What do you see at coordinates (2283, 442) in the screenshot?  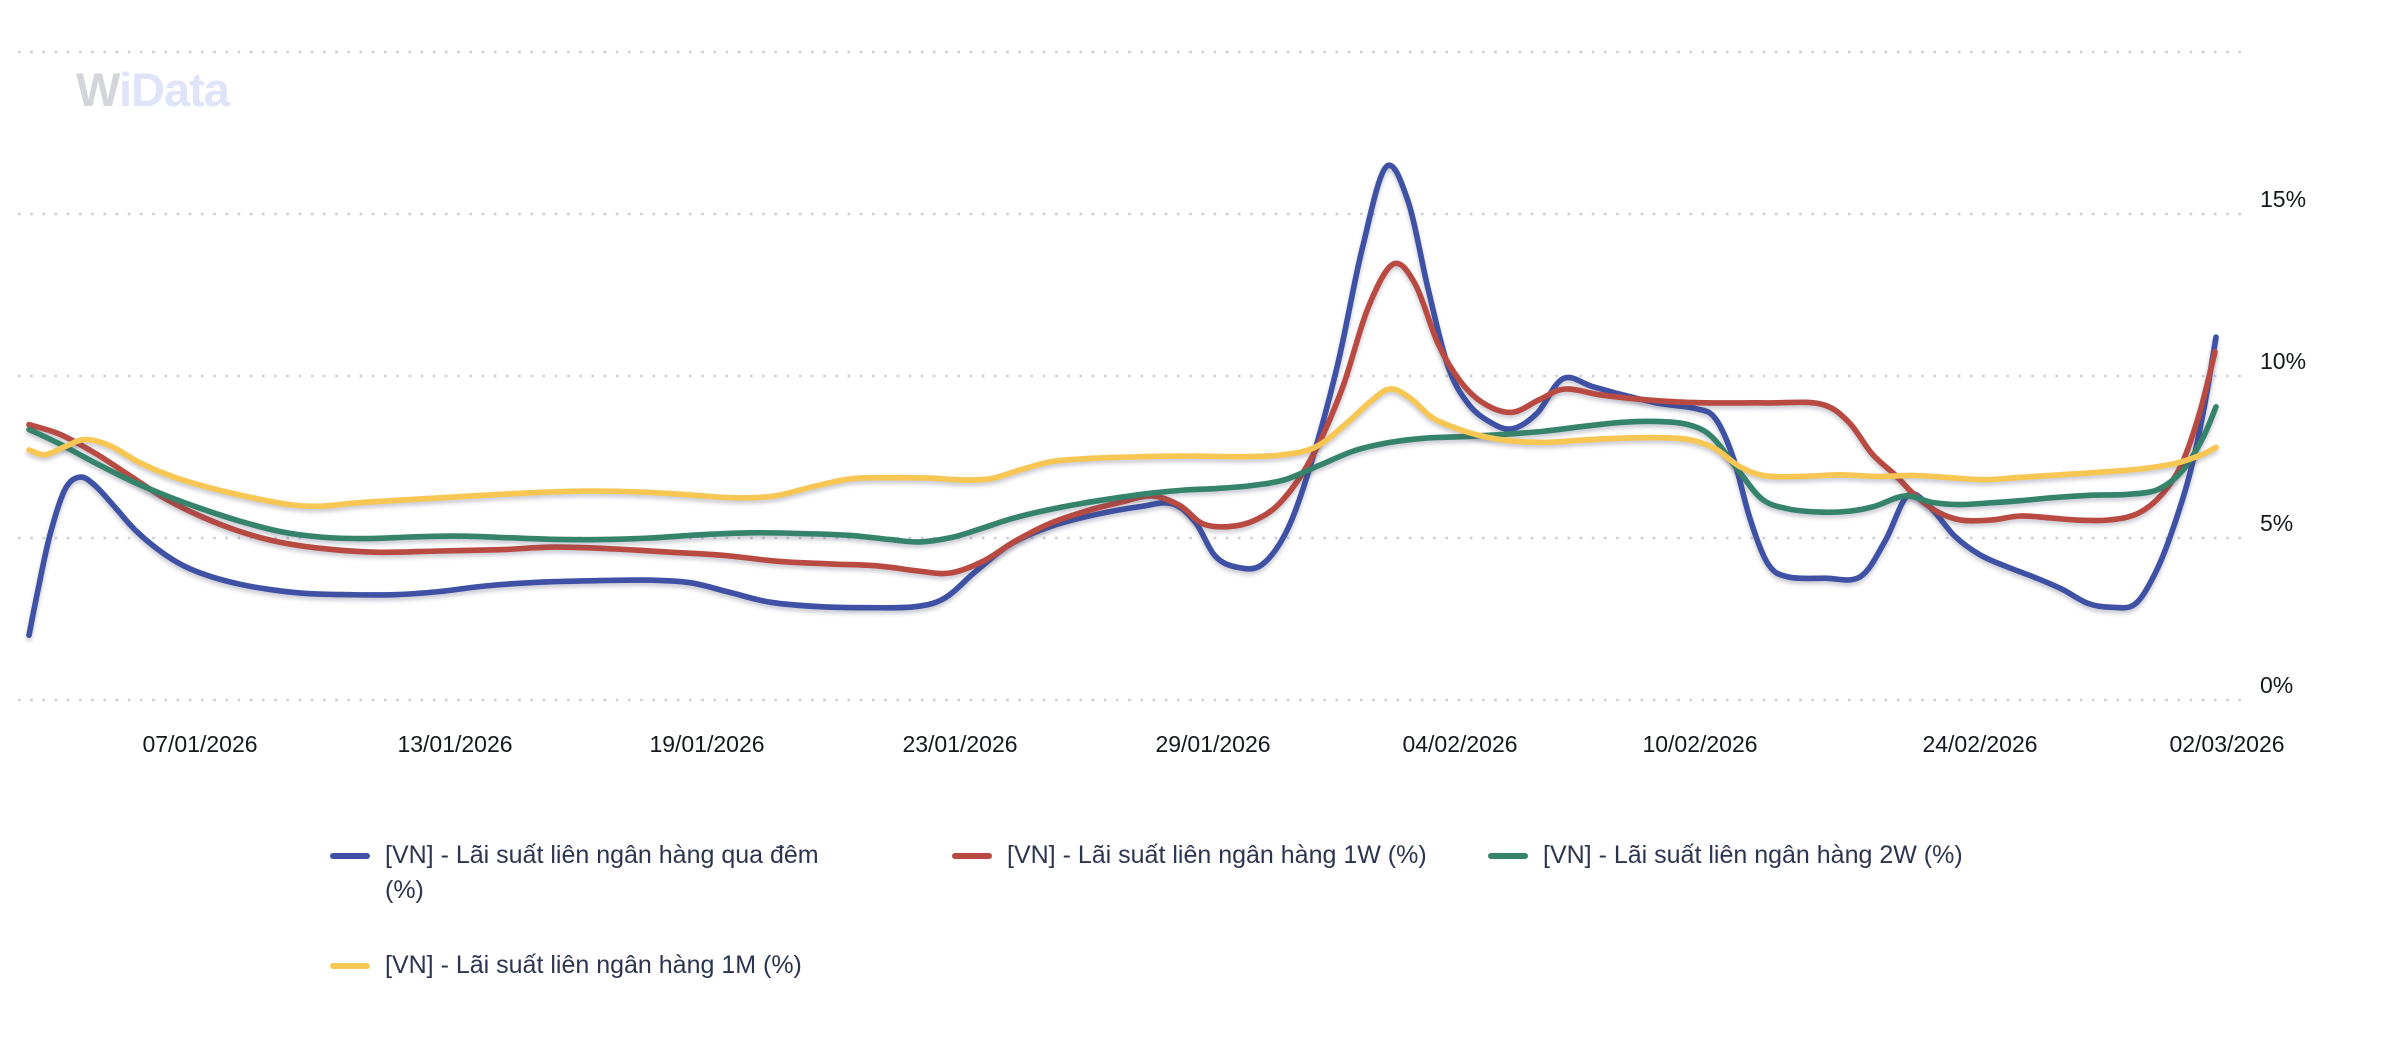 I see `y-axis-labels: 15% 10% 5% 0%` at bounding box center [2283, 442].